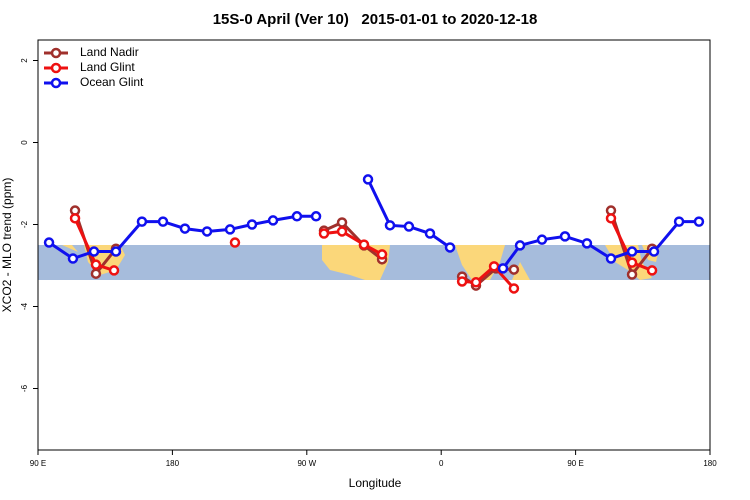 Image resolution: width=750 pixels, height=500 pixels. Describe the element at coordinates (375, 483) in the screenshot. I see `x-axis-label: Longitude` at that location.